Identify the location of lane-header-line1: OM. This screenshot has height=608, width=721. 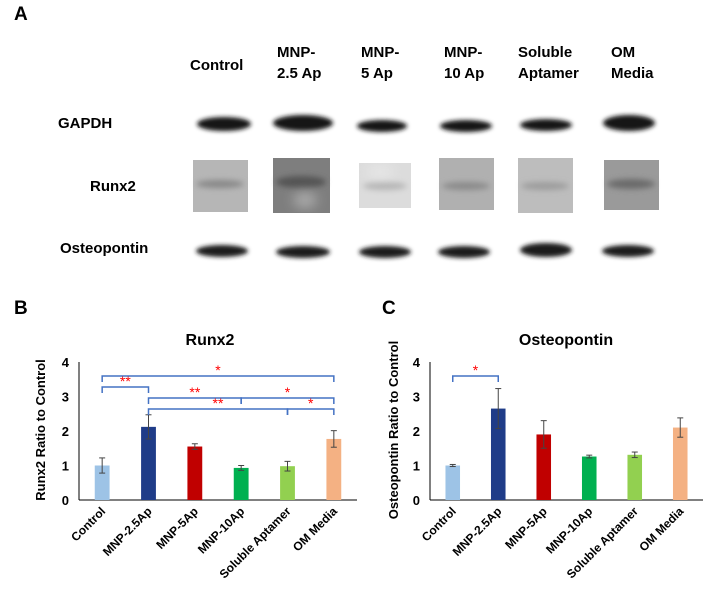
(623, 52).